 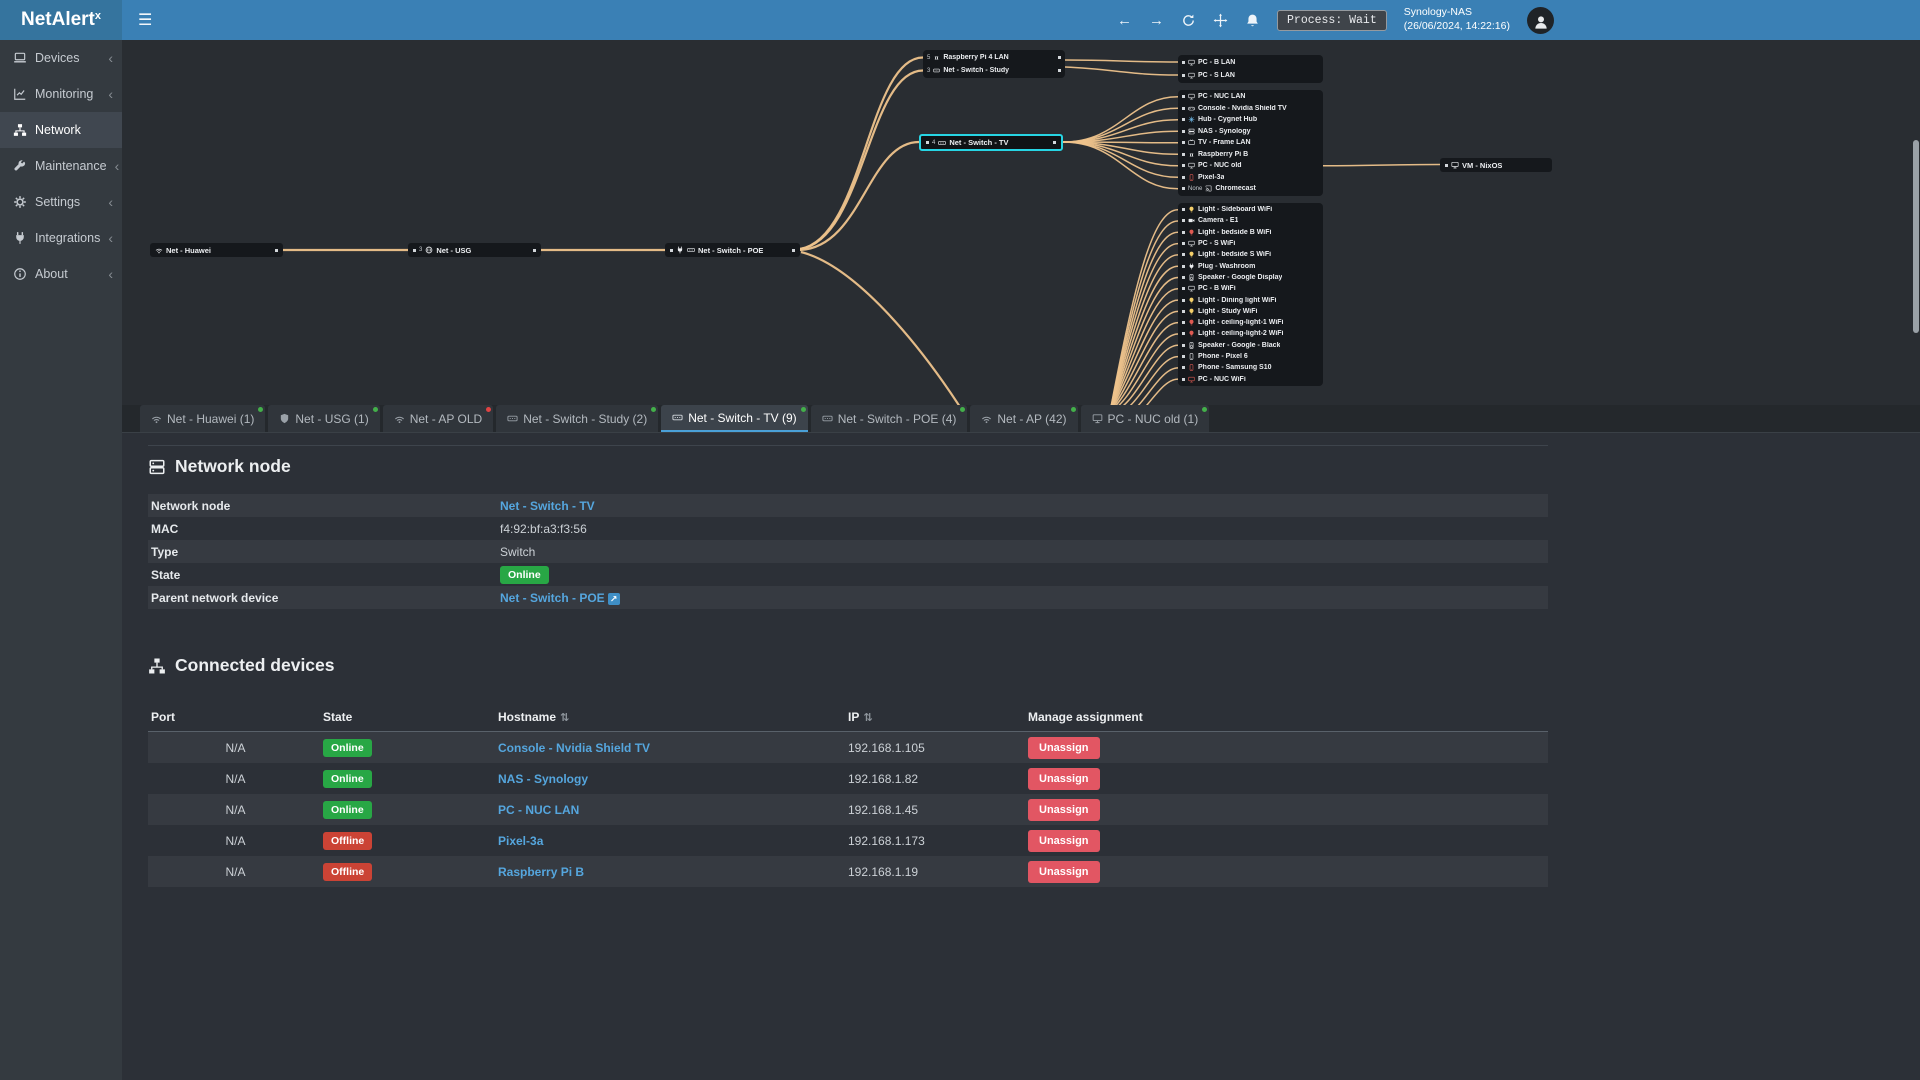 What do you see at coordinates (1250, 132) in the screenshot?
I see `topology-device-nas-synology: NAS - Synology` at bounding box center [1250, 132].